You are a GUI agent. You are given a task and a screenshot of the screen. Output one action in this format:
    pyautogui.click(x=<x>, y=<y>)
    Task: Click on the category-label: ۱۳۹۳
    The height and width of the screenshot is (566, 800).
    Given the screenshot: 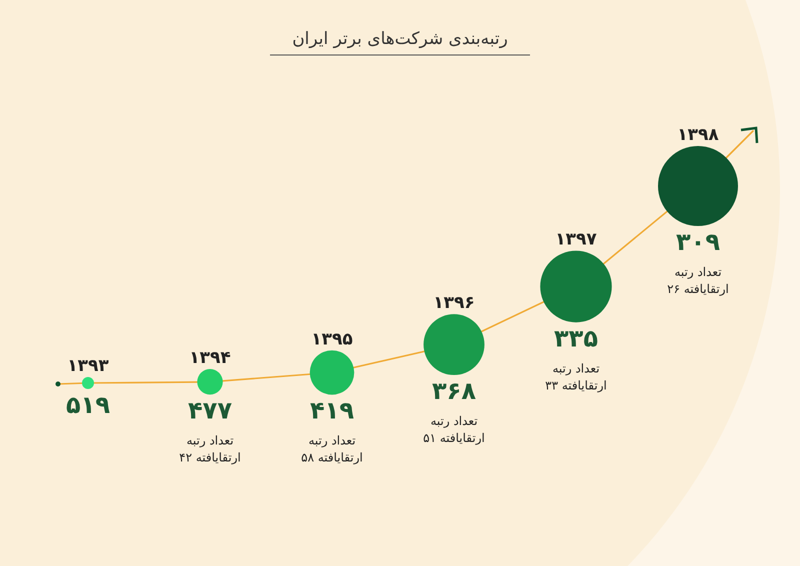 What is the action you would take?
    pyautogui.click(x=88, y=366)
    